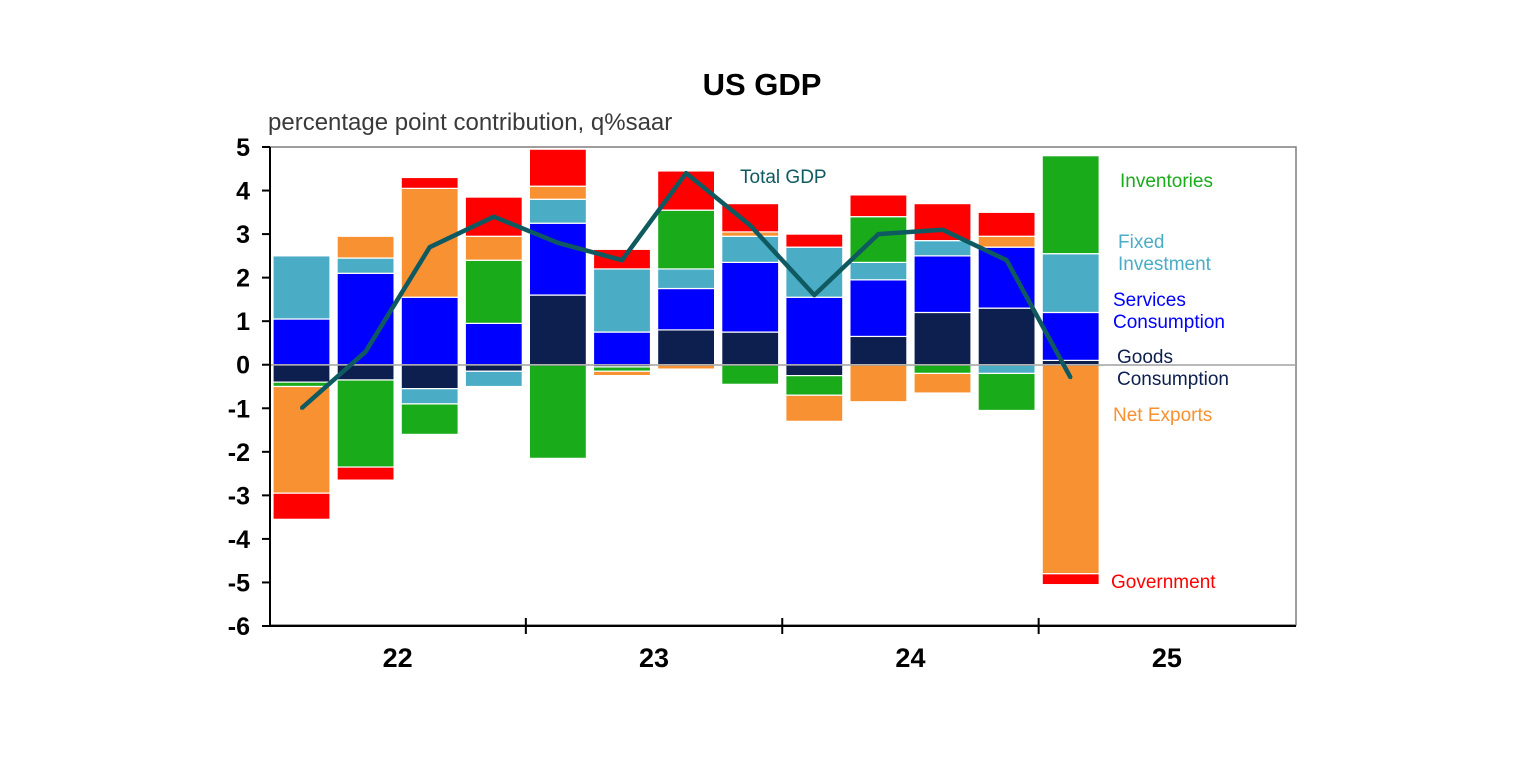  What do you see at coordinates (243, 235) in the screenshot?
I see `y-tick-label: 3` at bounding box center [243, 235].